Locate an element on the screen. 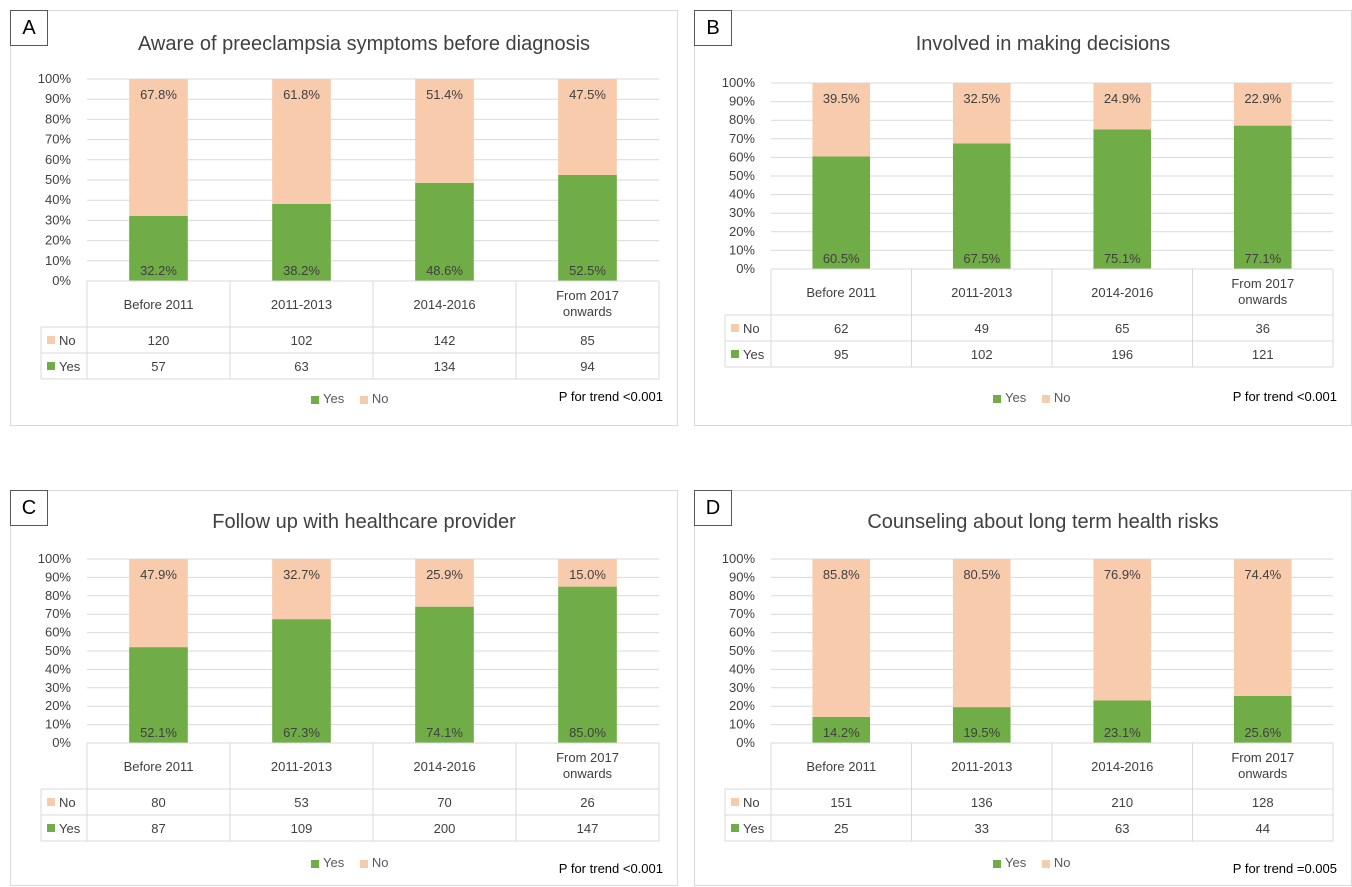 The height and width of the screenshot is (887, 1352). count-no: 128 is located at coordinates (1263, 802).